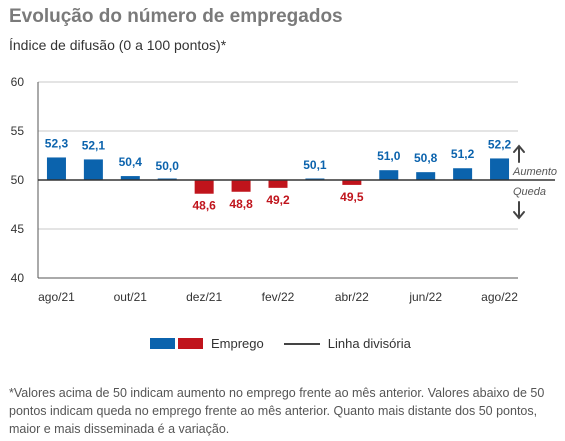 The image size is (565, 441). I want to click on x-tick-label: abr/22, so click(352, 297).